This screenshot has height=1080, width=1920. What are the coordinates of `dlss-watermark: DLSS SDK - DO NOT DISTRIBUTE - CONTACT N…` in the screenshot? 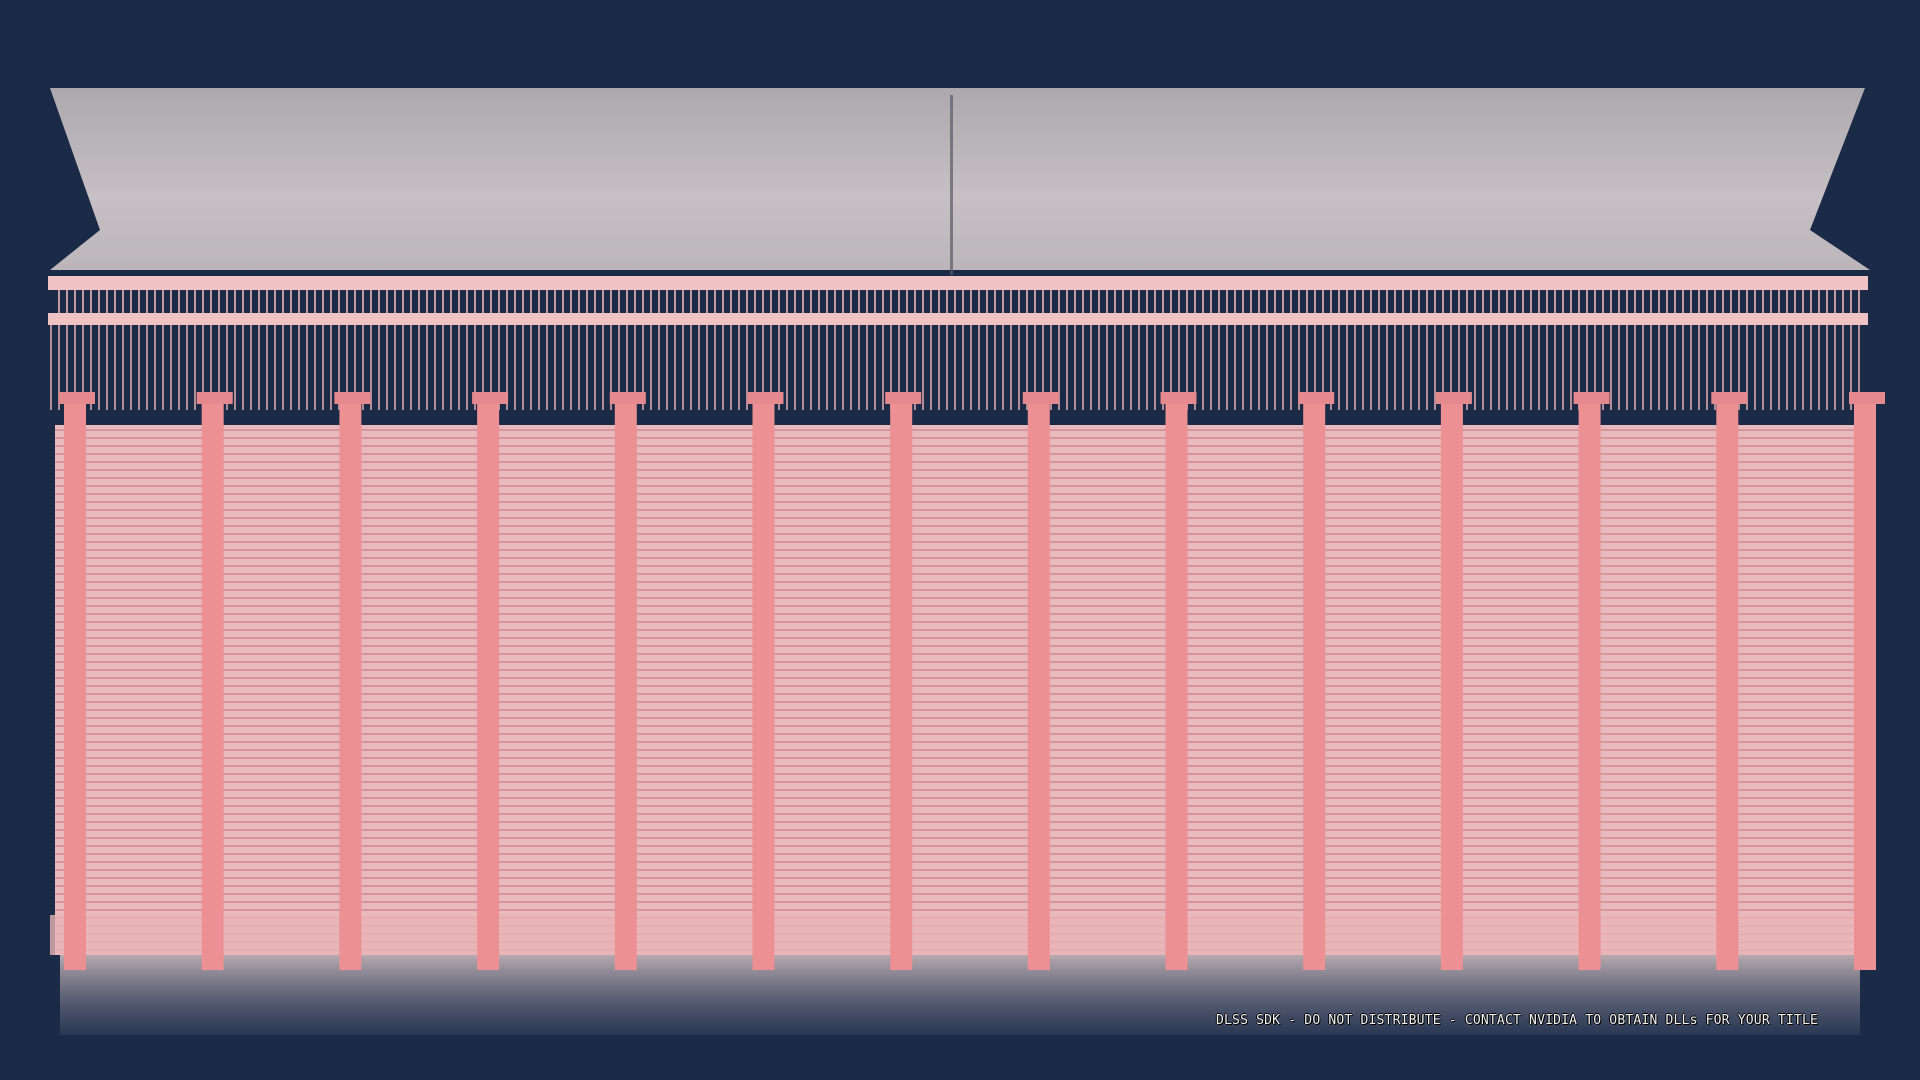 It's located at (1517, 1020).